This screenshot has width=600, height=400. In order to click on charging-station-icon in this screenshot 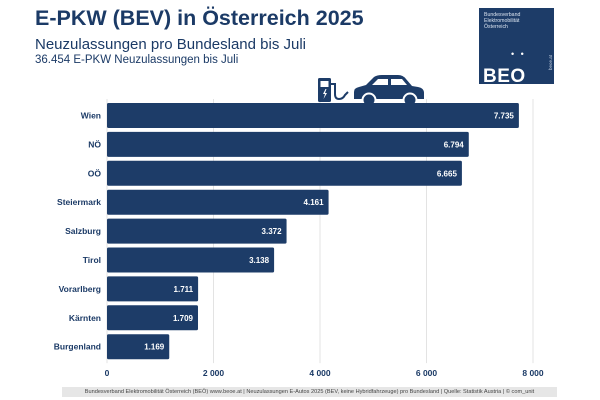, I will do `click(333, 90)`.